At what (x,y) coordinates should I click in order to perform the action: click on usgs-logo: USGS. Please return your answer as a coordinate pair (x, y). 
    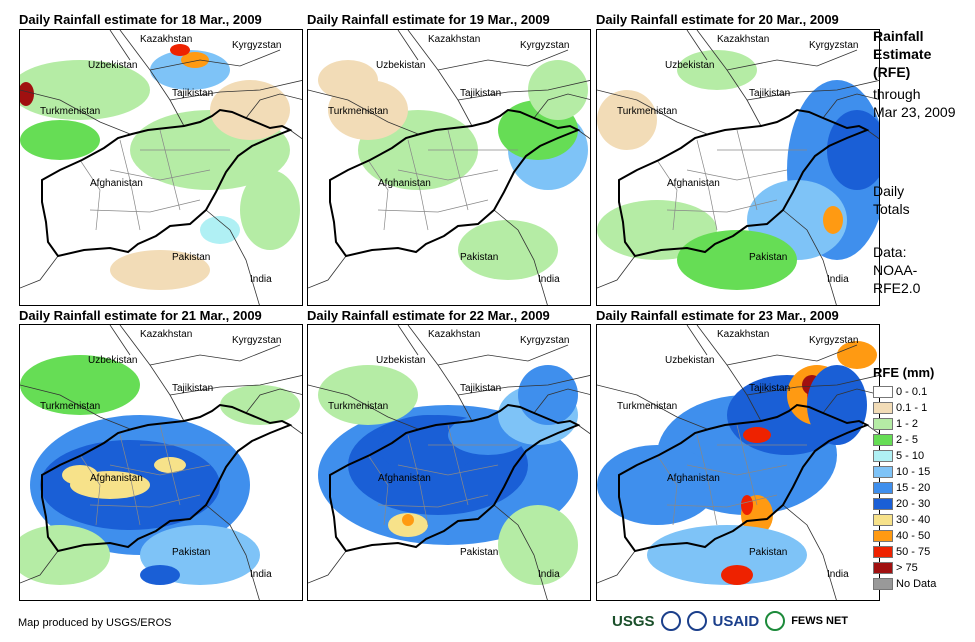
    Looking at the image, I should click on (633, 621).